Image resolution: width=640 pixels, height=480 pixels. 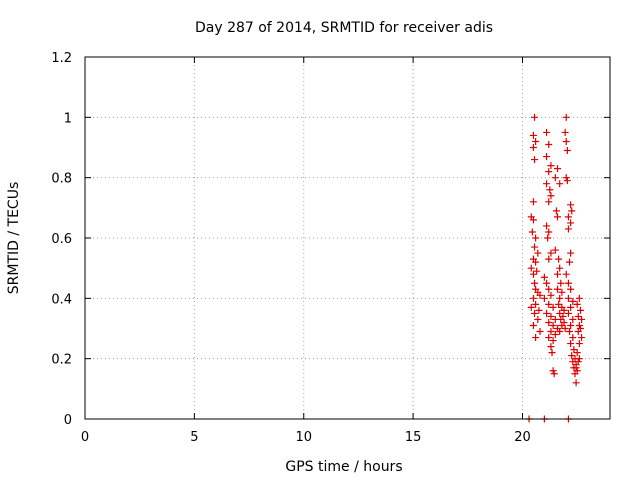 What do you see at coordinates (68, 118) in the screenshot?
I see `y-tick-label: 1` at bounding box center [68, 118].